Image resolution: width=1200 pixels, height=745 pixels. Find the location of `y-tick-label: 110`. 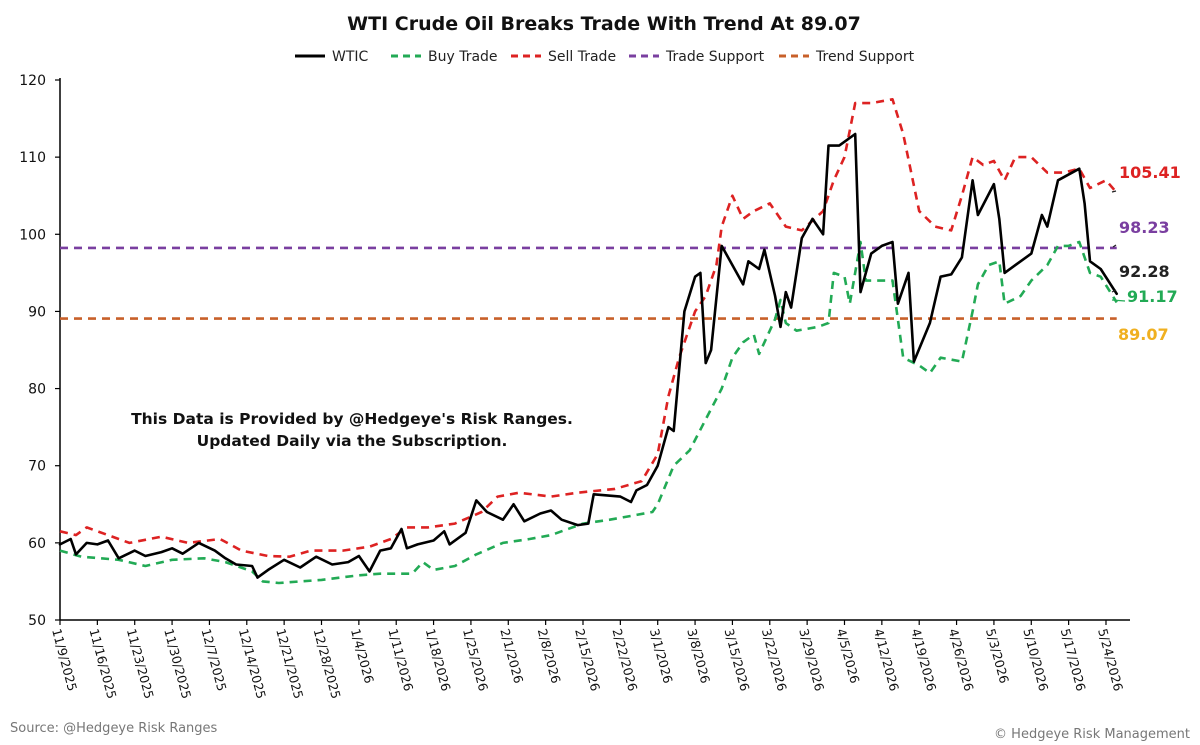

y-tick-label: 110 is located at coordinates (32, 158).